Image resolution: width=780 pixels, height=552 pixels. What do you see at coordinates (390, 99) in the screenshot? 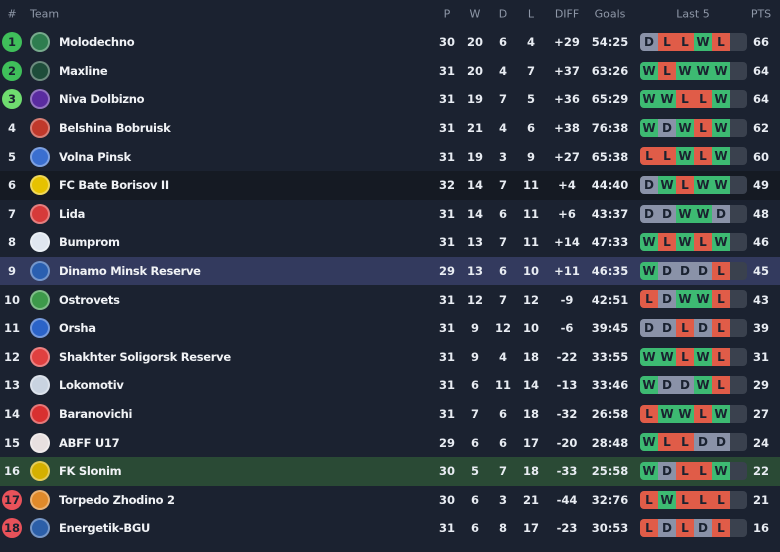
I see `table-row: 3 Niva Dolbizno 31 19 7 5 +36 65:29 64 W W L L W` at bounding box center [390, 99].